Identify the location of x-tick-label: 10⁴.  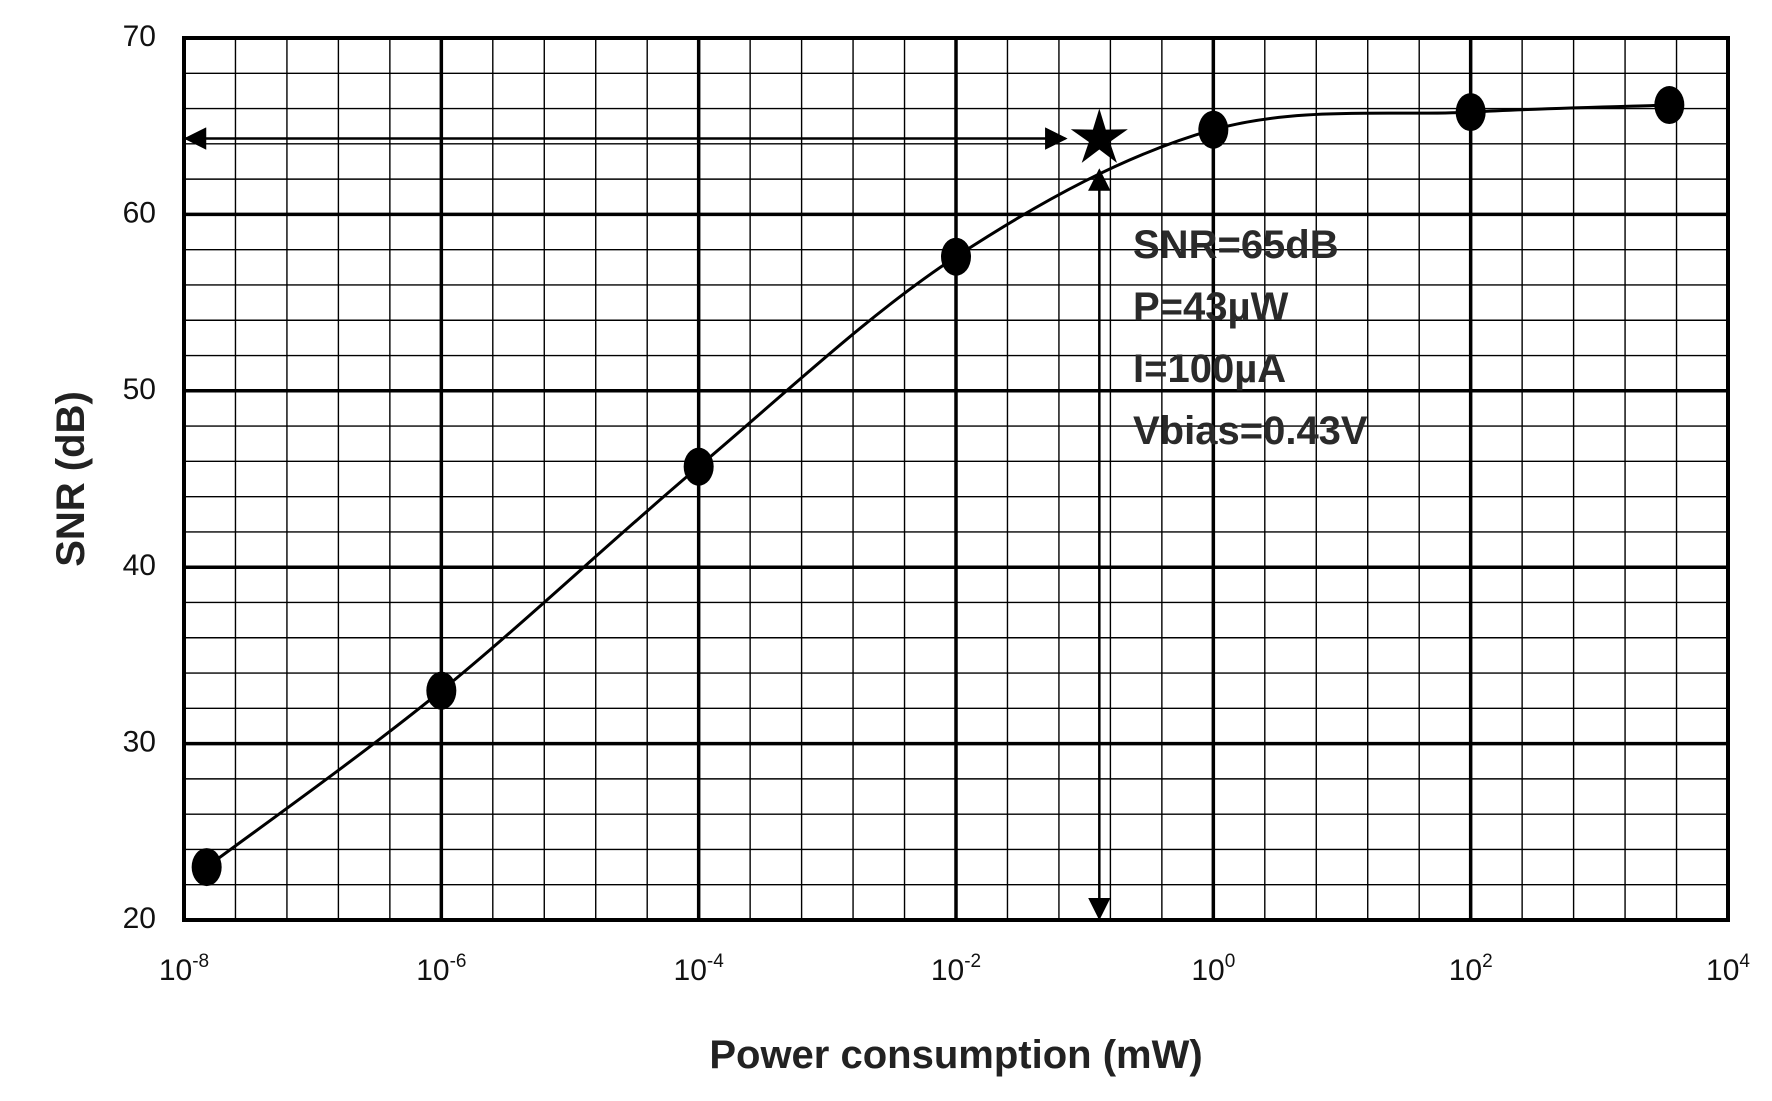
(1728, 969).